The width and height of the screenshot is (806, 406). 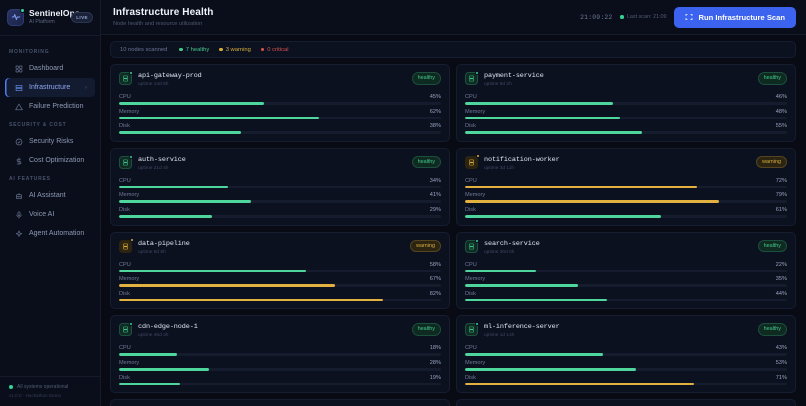 I want to click on scan-frame-icon, so click(x=689, y=17).